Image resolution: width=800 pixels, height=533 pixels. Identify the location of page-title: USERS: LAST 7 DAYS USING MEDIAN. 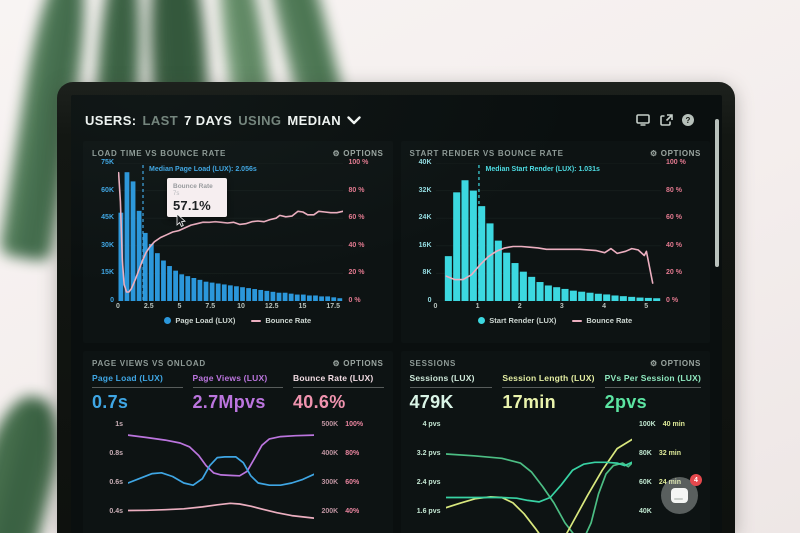
(223, 120).